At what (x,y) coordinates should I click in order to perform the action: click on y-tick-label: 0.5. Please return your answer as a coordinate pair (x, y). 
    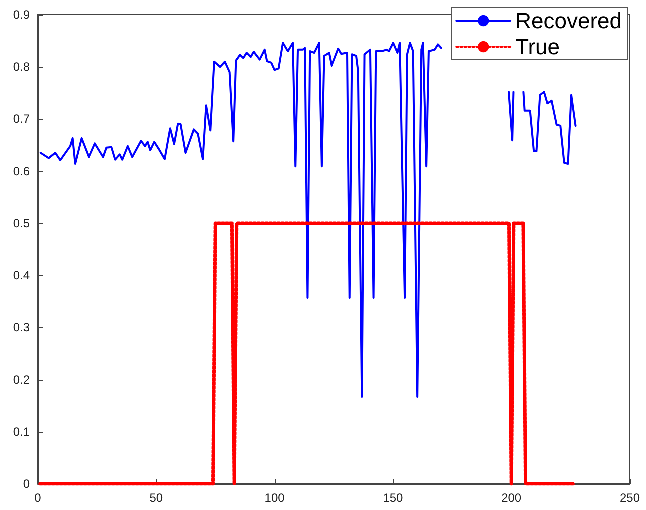
    Looking at the image, I should click on (21, 223).